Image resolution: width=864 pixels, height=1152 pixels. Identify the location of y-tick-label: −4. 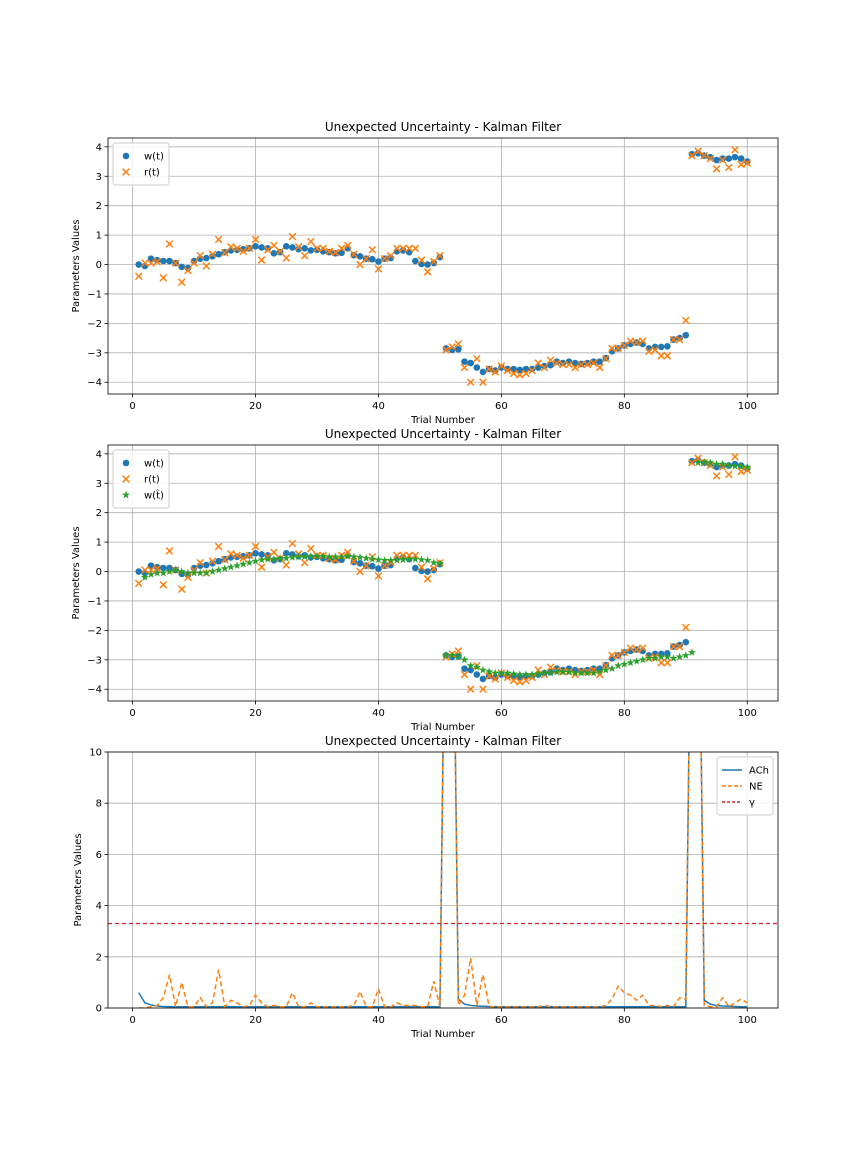
(94, 383).